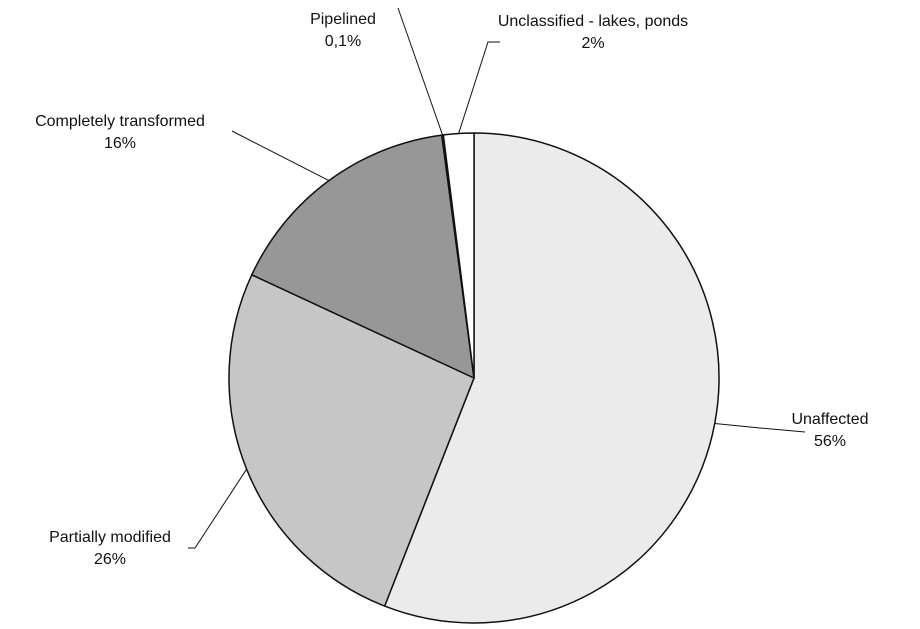 Image resolution: width=920 pixels, height=629 pixels. I want to click on slice-value-label: 16%, so click(120, 143).